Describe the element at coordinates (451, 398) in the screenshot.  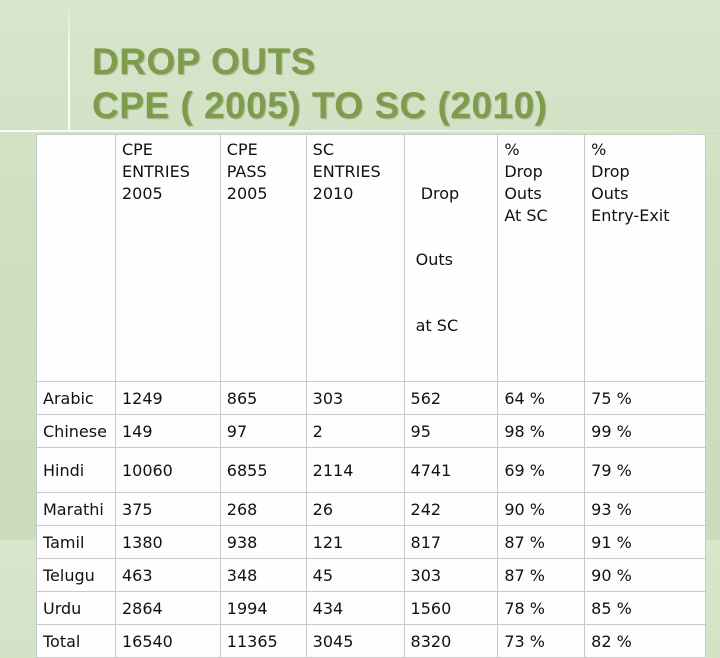
I see `drop-outs-cell: 562` at that location.